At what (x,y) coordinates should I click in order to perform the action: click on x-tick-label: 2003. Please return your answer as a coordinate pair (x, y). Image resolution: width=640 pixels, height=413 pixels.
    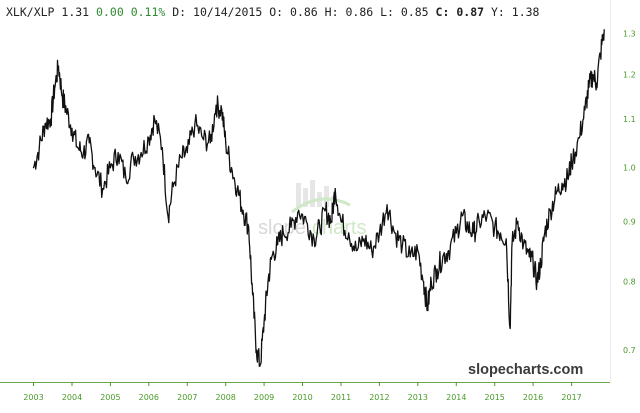
    Looking at the image, I should click on (33, 397).